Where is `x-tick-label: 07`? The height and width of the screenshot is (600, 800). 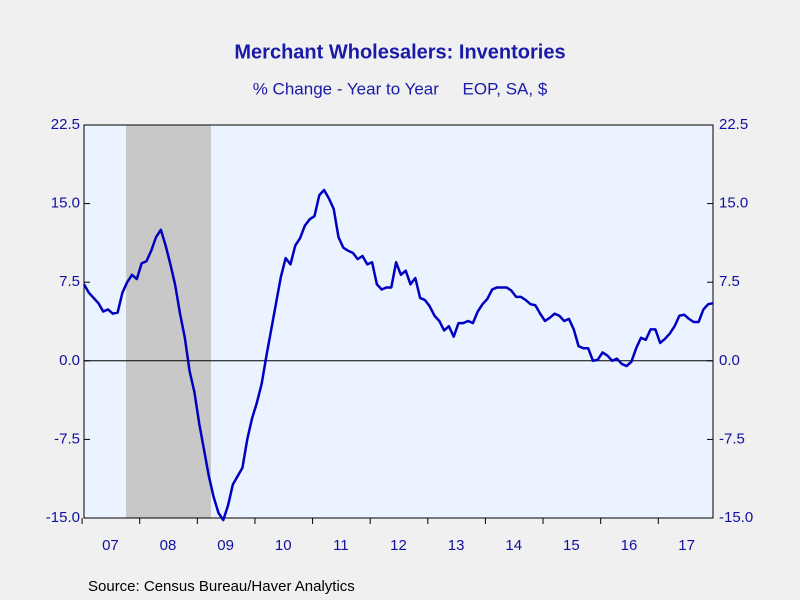 x-tick-label: 07 is located at coordinates (110, 545).